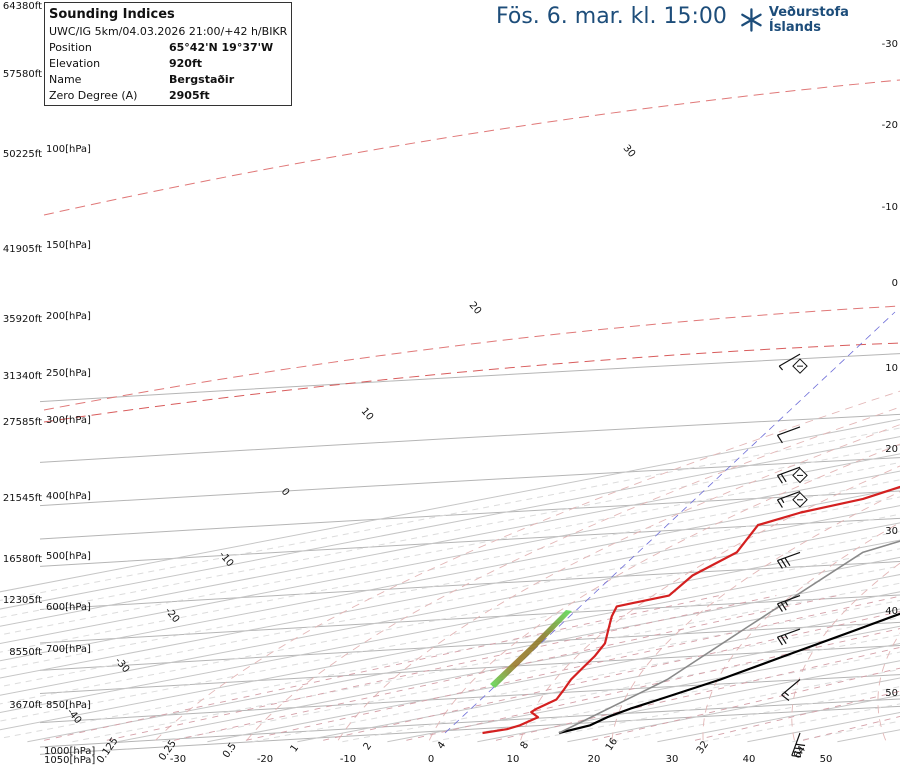  I want to click on isotherm-label: 10, so click(367, 414).